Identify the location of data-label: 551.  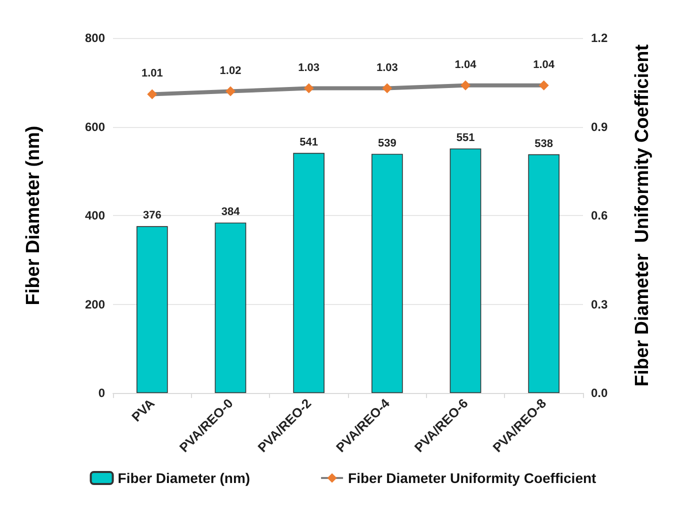
(465, 138).